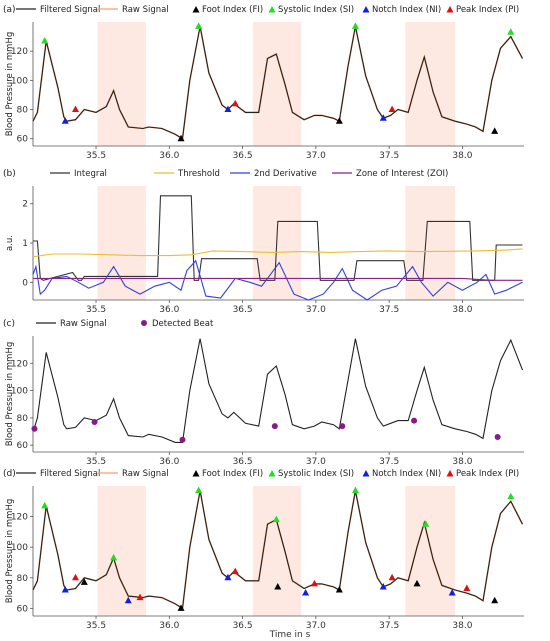 The height and width of the screenshot is (641, 550). I want to click on x-axis-label: Time in s, so click(290, 635).